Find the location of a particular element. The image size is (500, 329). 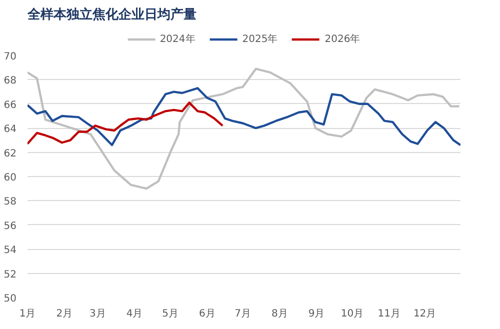

line-series is located at coordinates (126, 123).